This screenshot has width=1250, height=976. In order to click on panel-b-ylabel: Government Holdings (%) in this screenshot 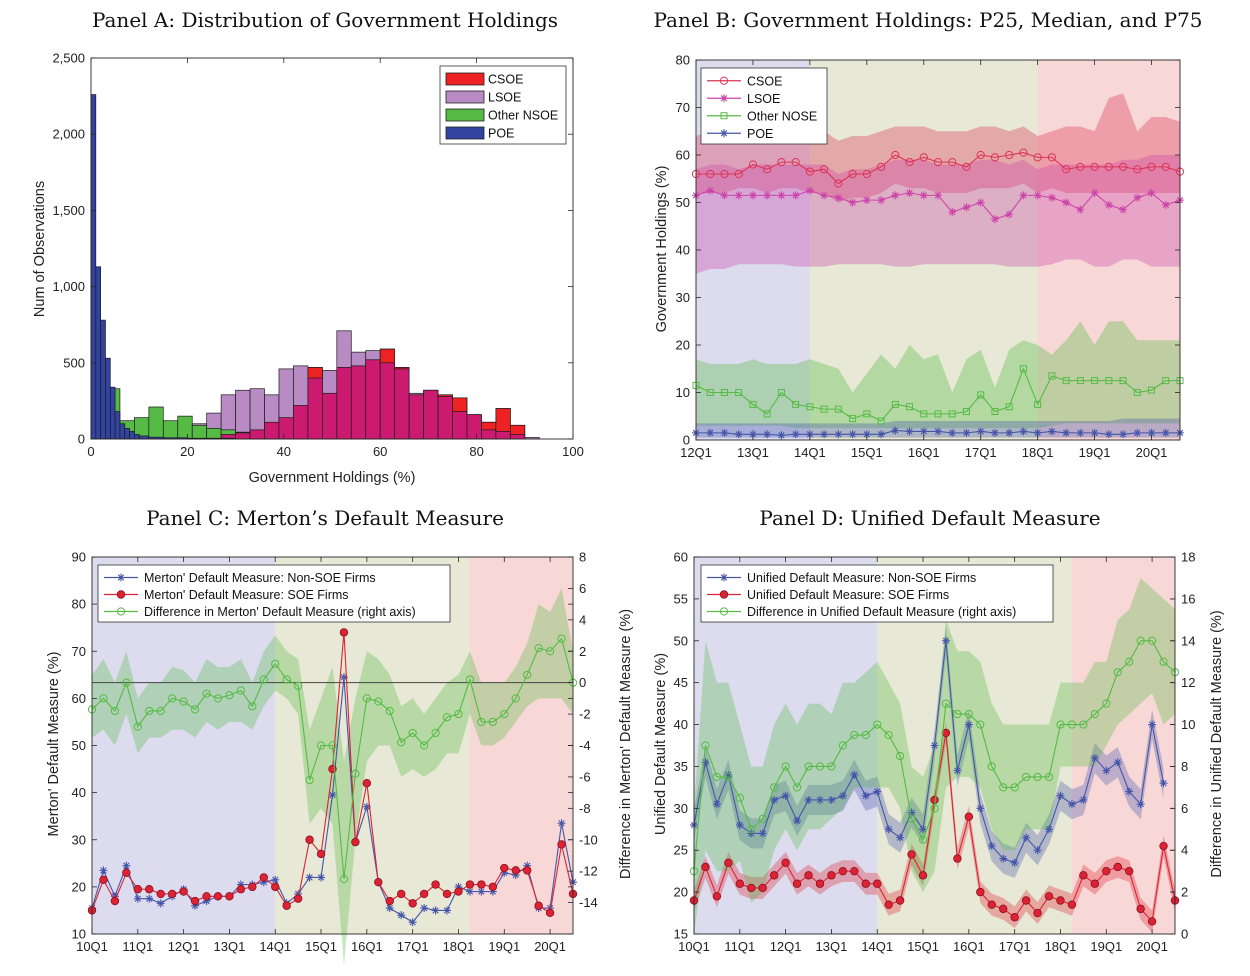, I will do `click(662, 249)`.